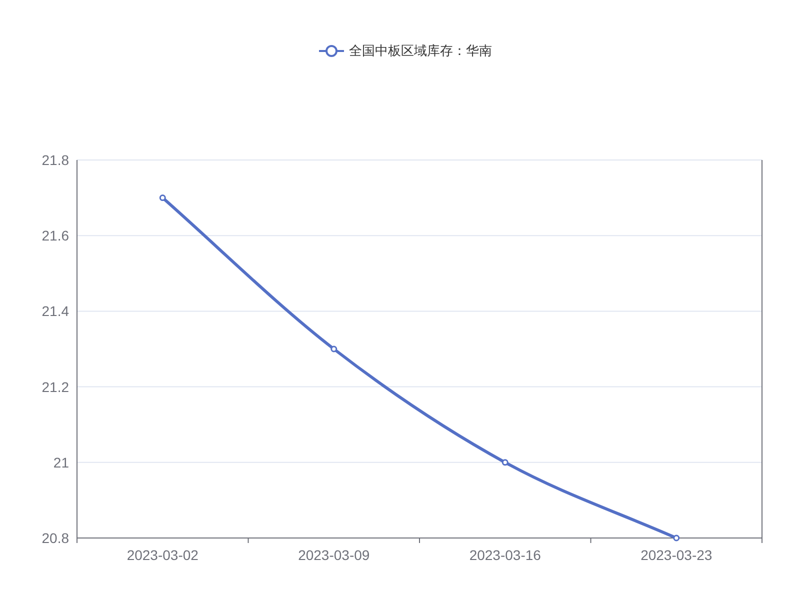 Image resolution: width=811 pixels, height=600 pixels. What do you see at coordinates (61, 462) in the screenshot?
I see `y-tick-label: 21` at bounding box center [61, 462].